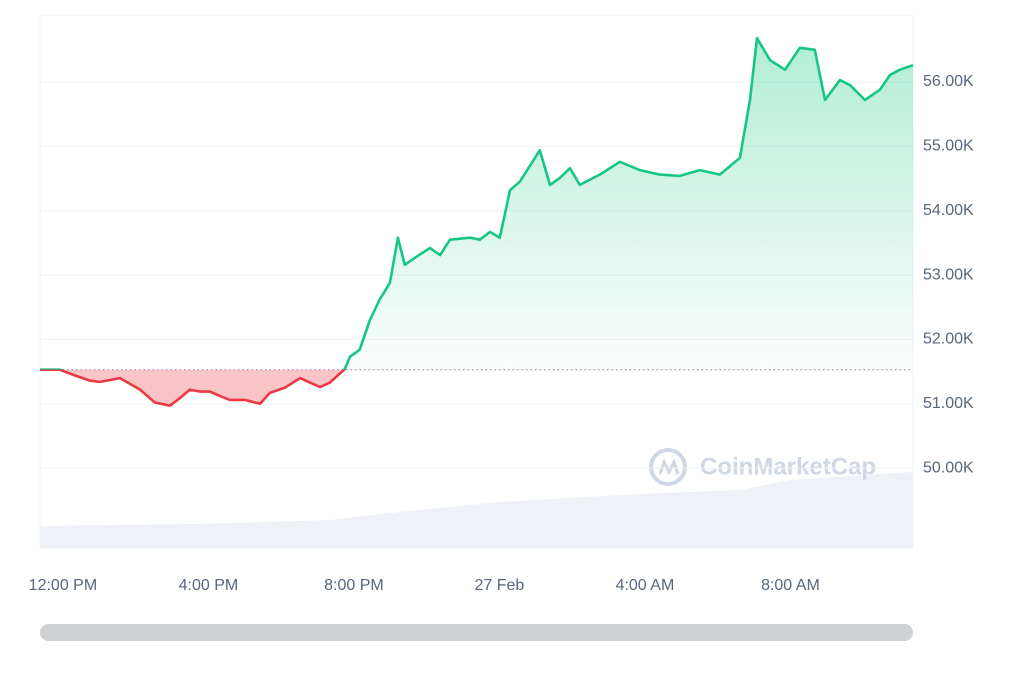 The width and height of the screenshot is (1024, 683). I want to click on y-tick-label: 56.00K, so click(948, 81).